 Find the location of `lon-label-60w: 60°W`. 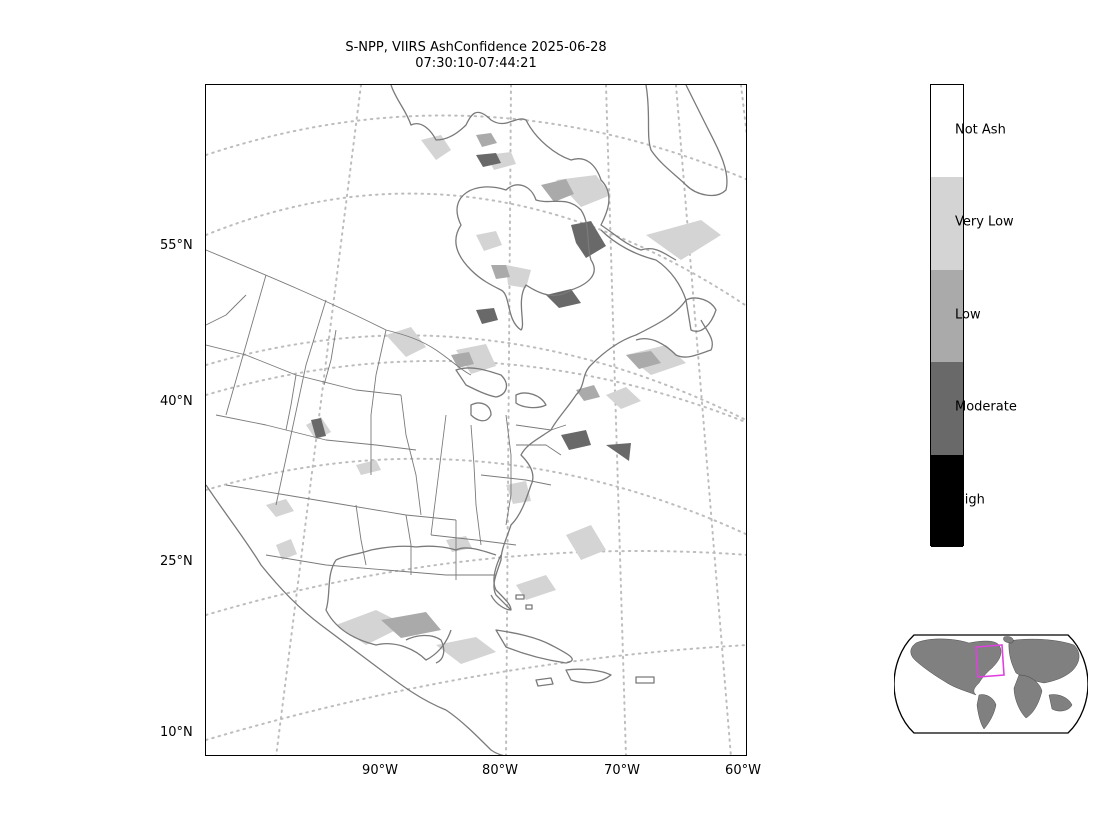

lon-label-60w: 60°W is located at coordinates (743, 770).